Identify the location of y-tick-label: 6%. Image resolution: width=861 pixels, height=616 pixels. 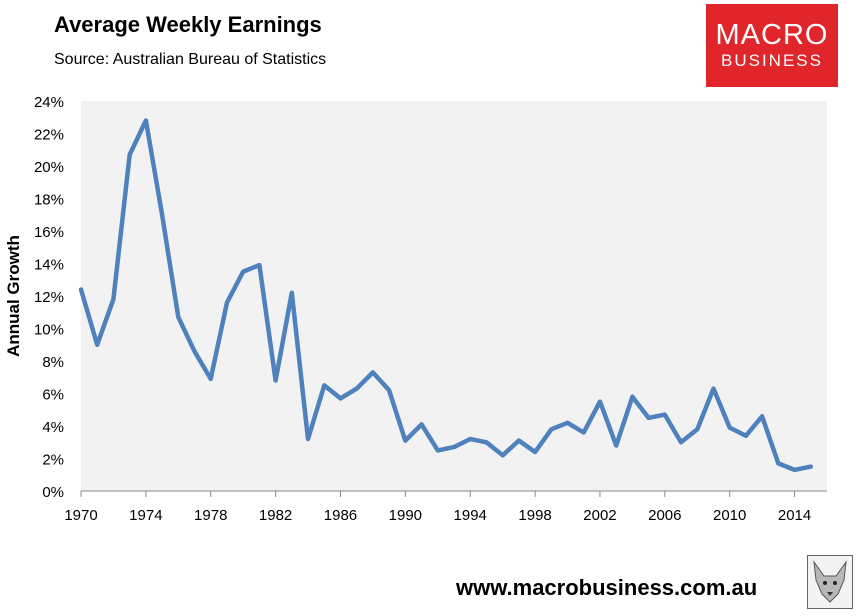
(53, 395).